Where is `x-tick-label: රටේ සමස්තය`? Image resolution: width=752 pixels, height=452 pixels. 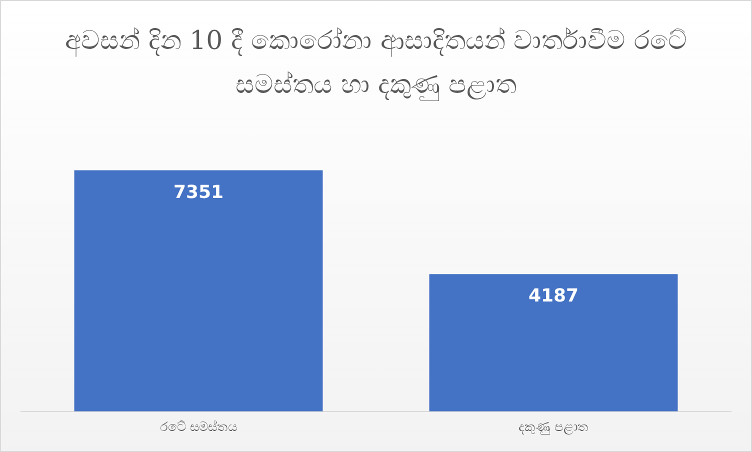 x-tick-label: රටේ සමස්තය is located at coordinates (198, 426).